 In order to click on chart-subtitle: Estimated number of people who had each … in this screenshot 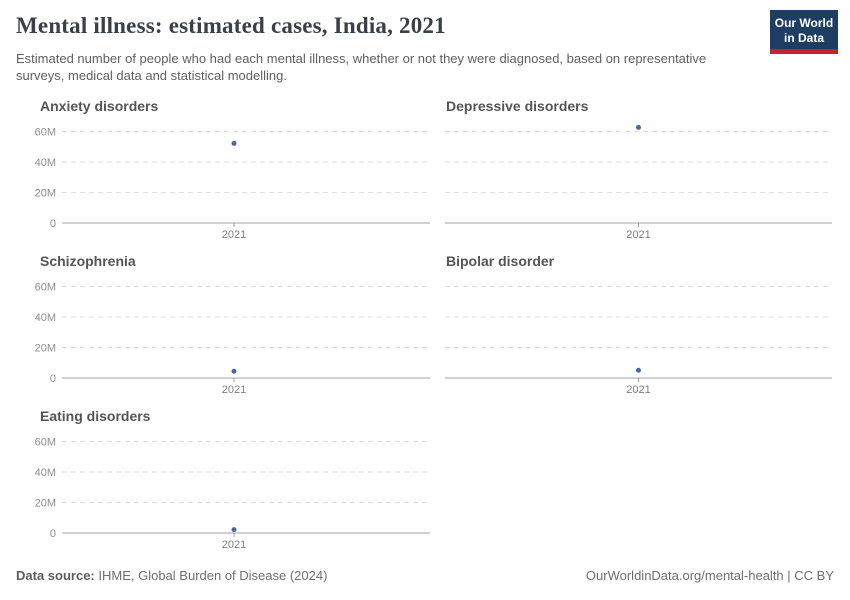, I will do `click(361, 67)`.